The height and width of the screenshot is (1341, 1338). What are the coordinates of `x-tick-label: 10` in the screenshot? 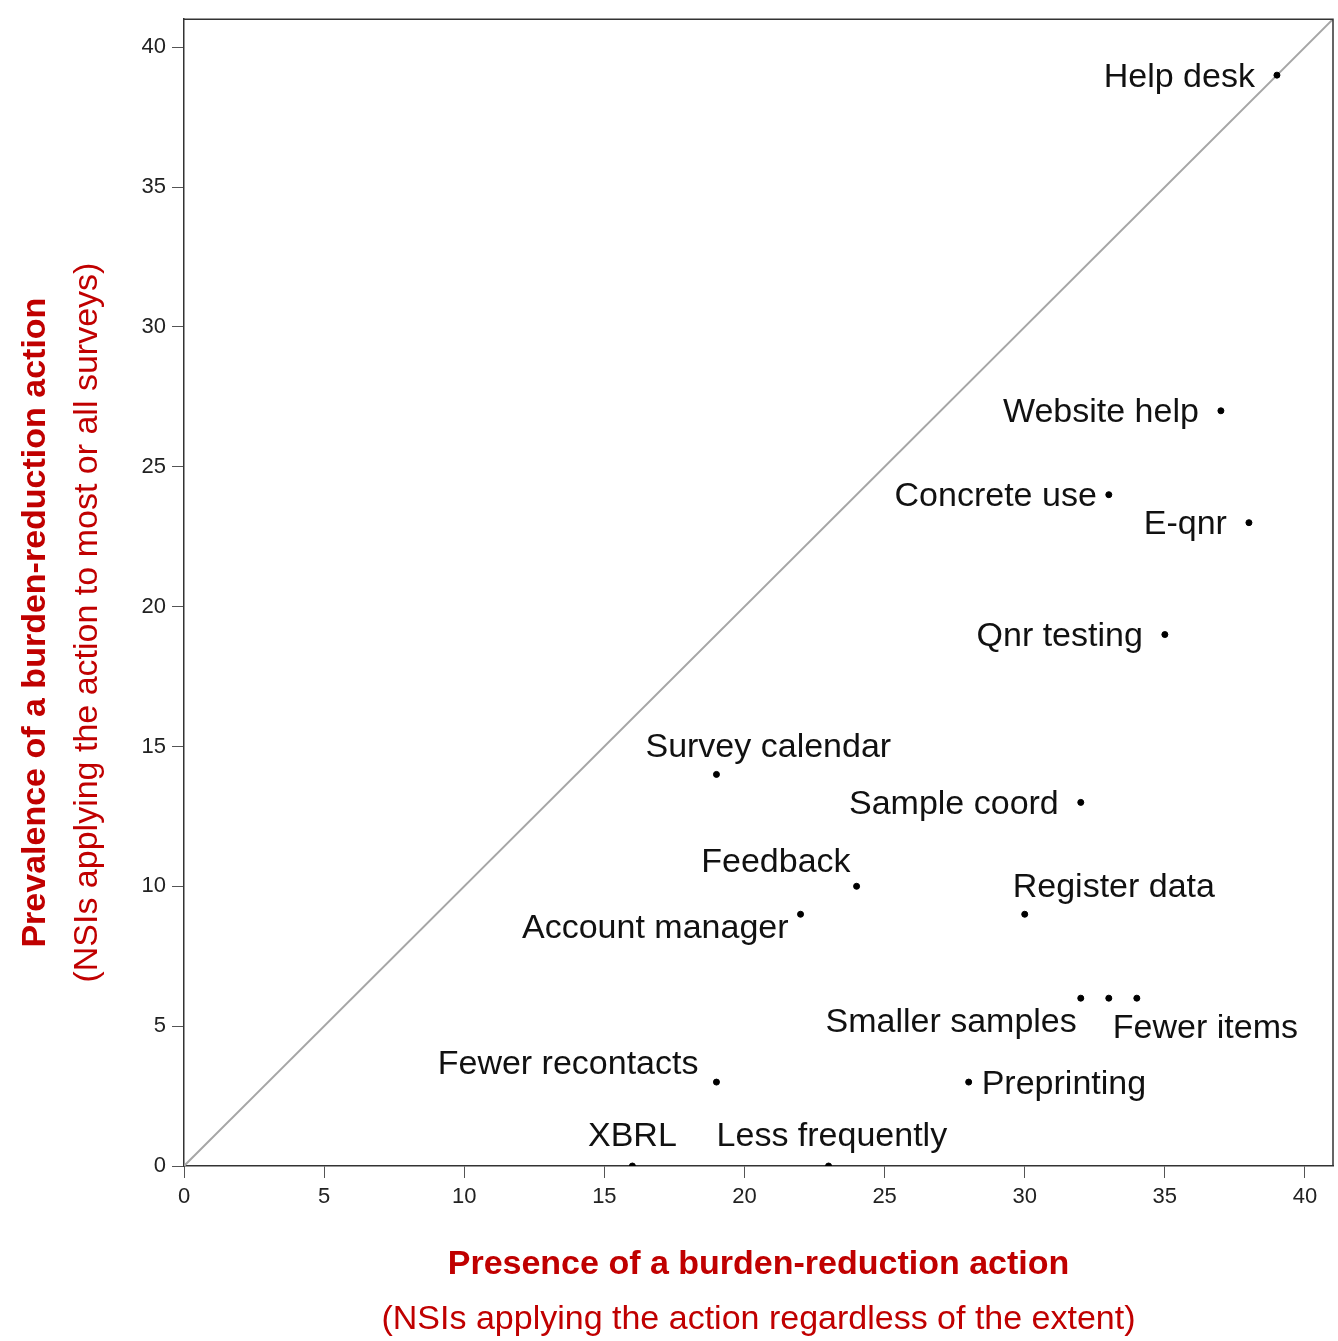 It's located at (464, 1196).